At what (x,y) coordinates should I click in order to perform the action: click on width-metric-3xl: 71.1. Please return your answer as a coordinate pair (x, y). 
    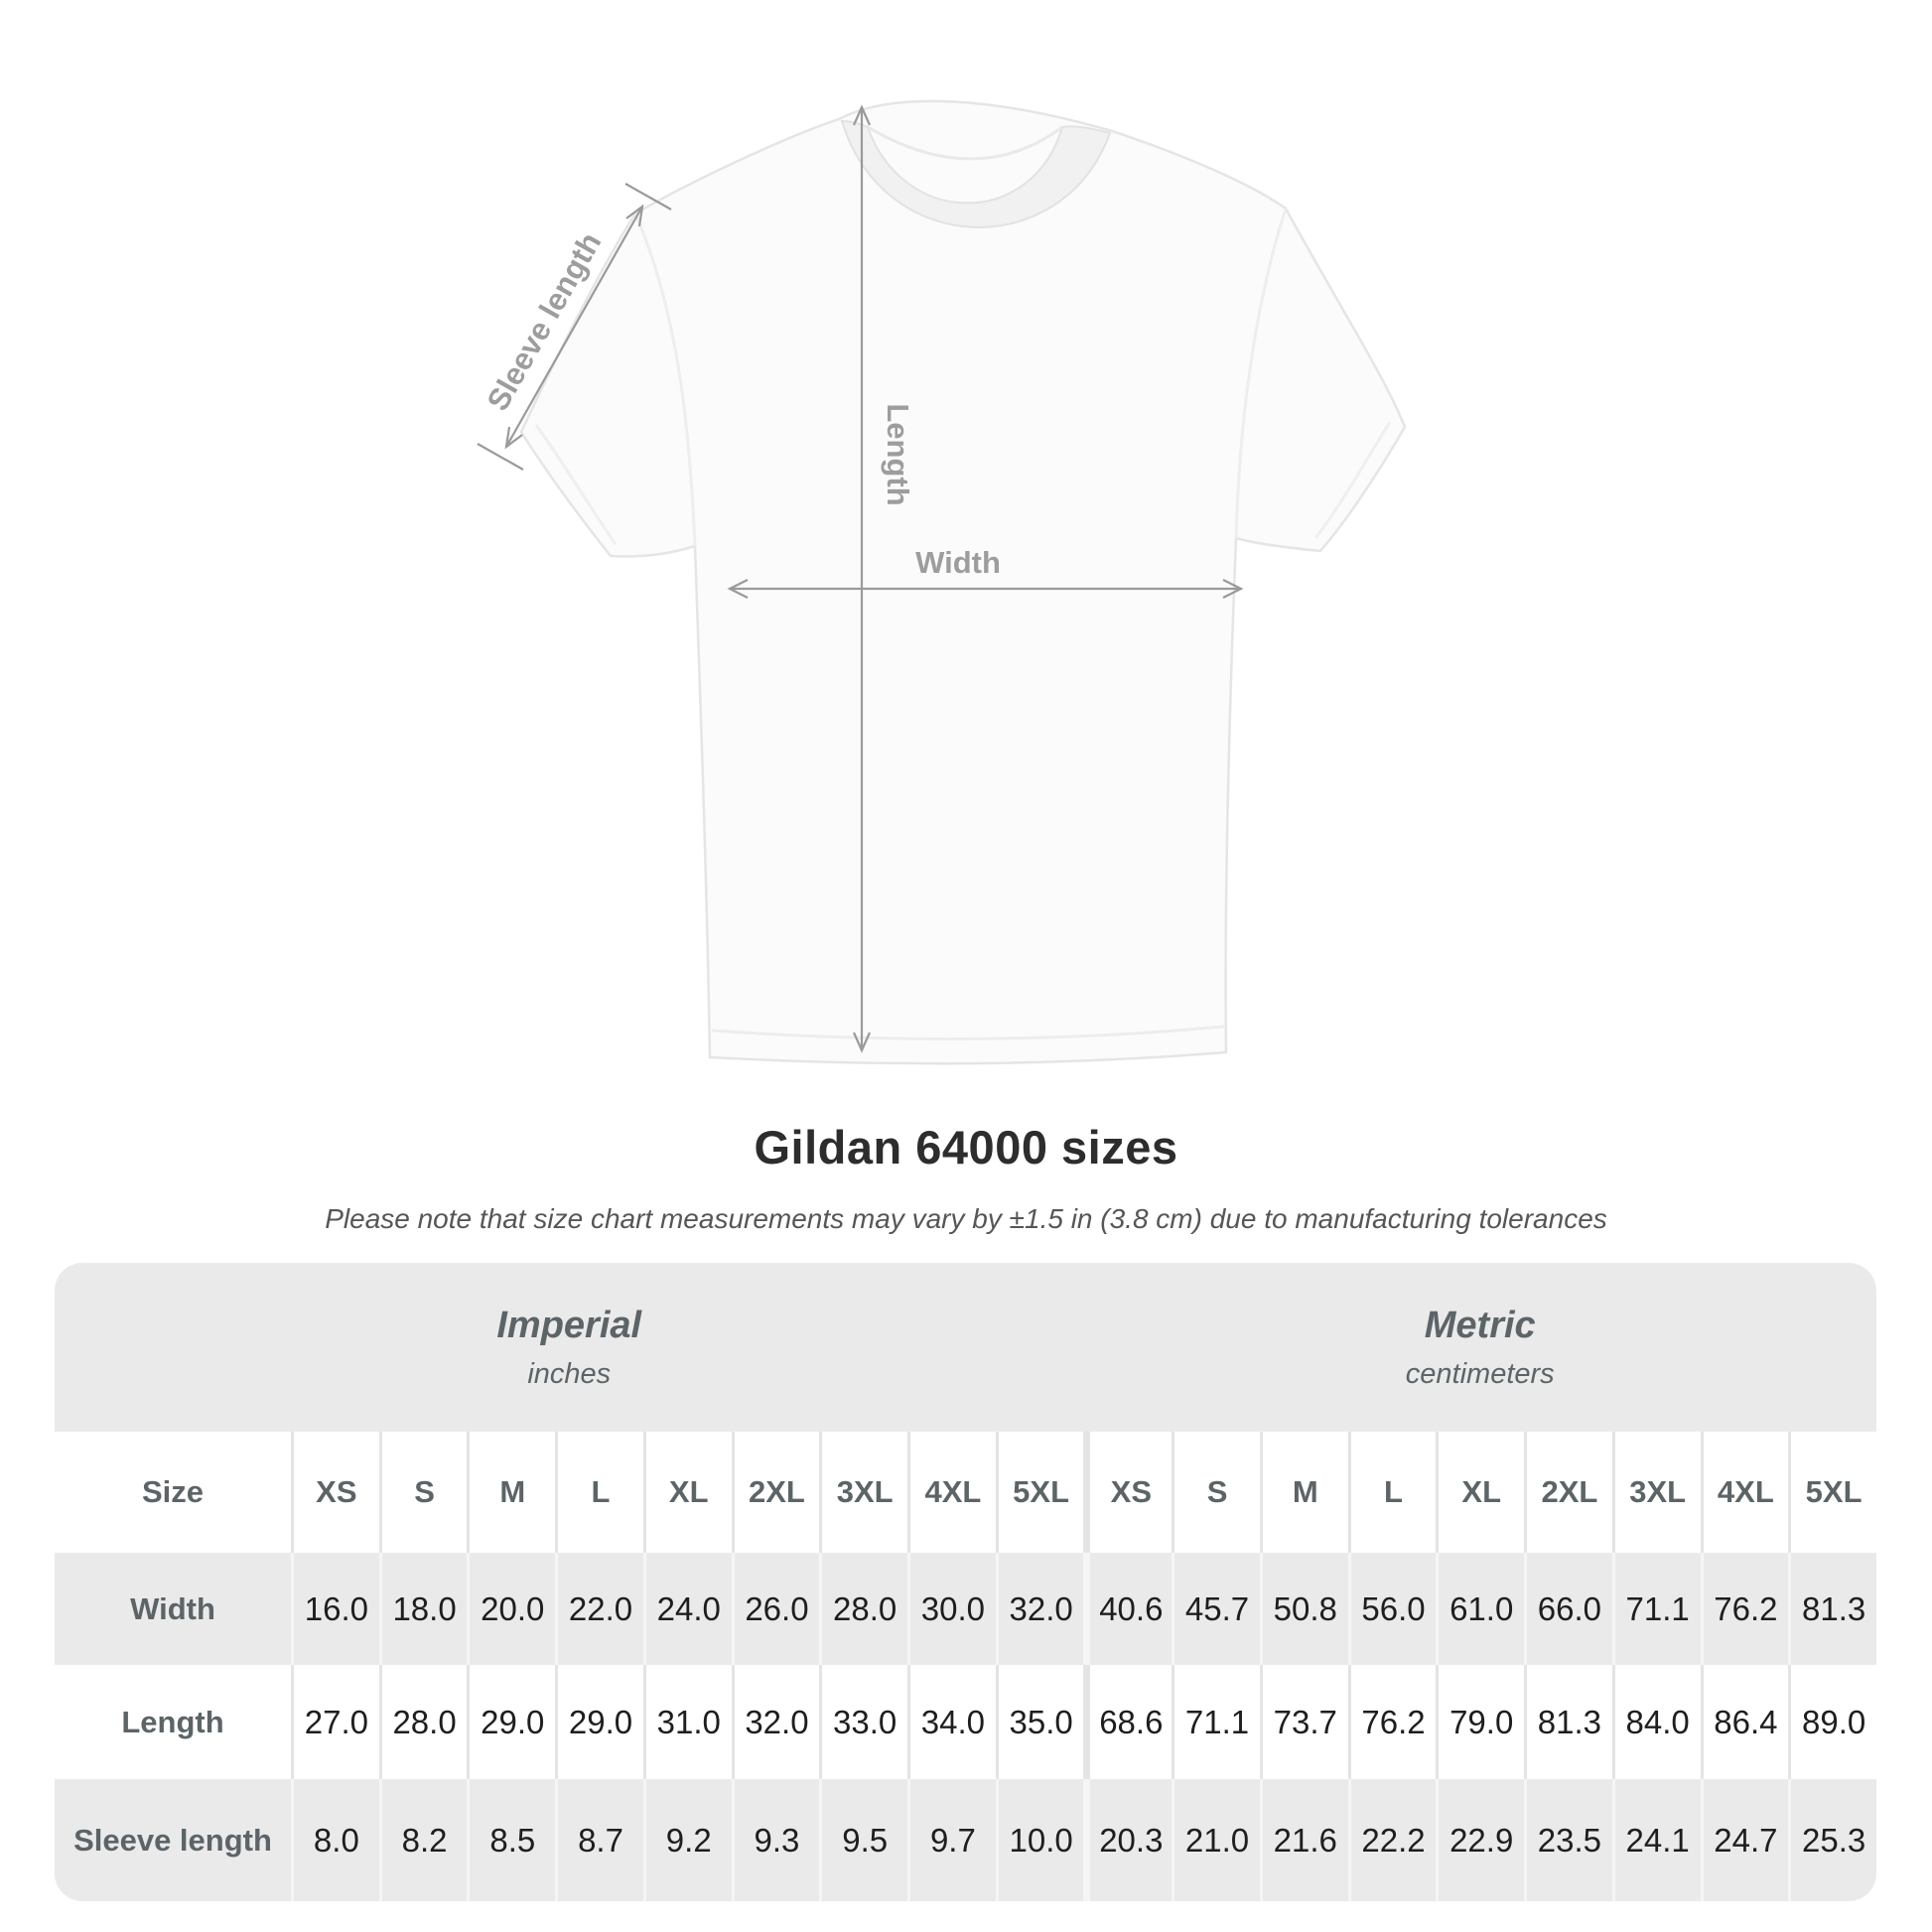
    Looking at the image, I should click on (1656, 1609).